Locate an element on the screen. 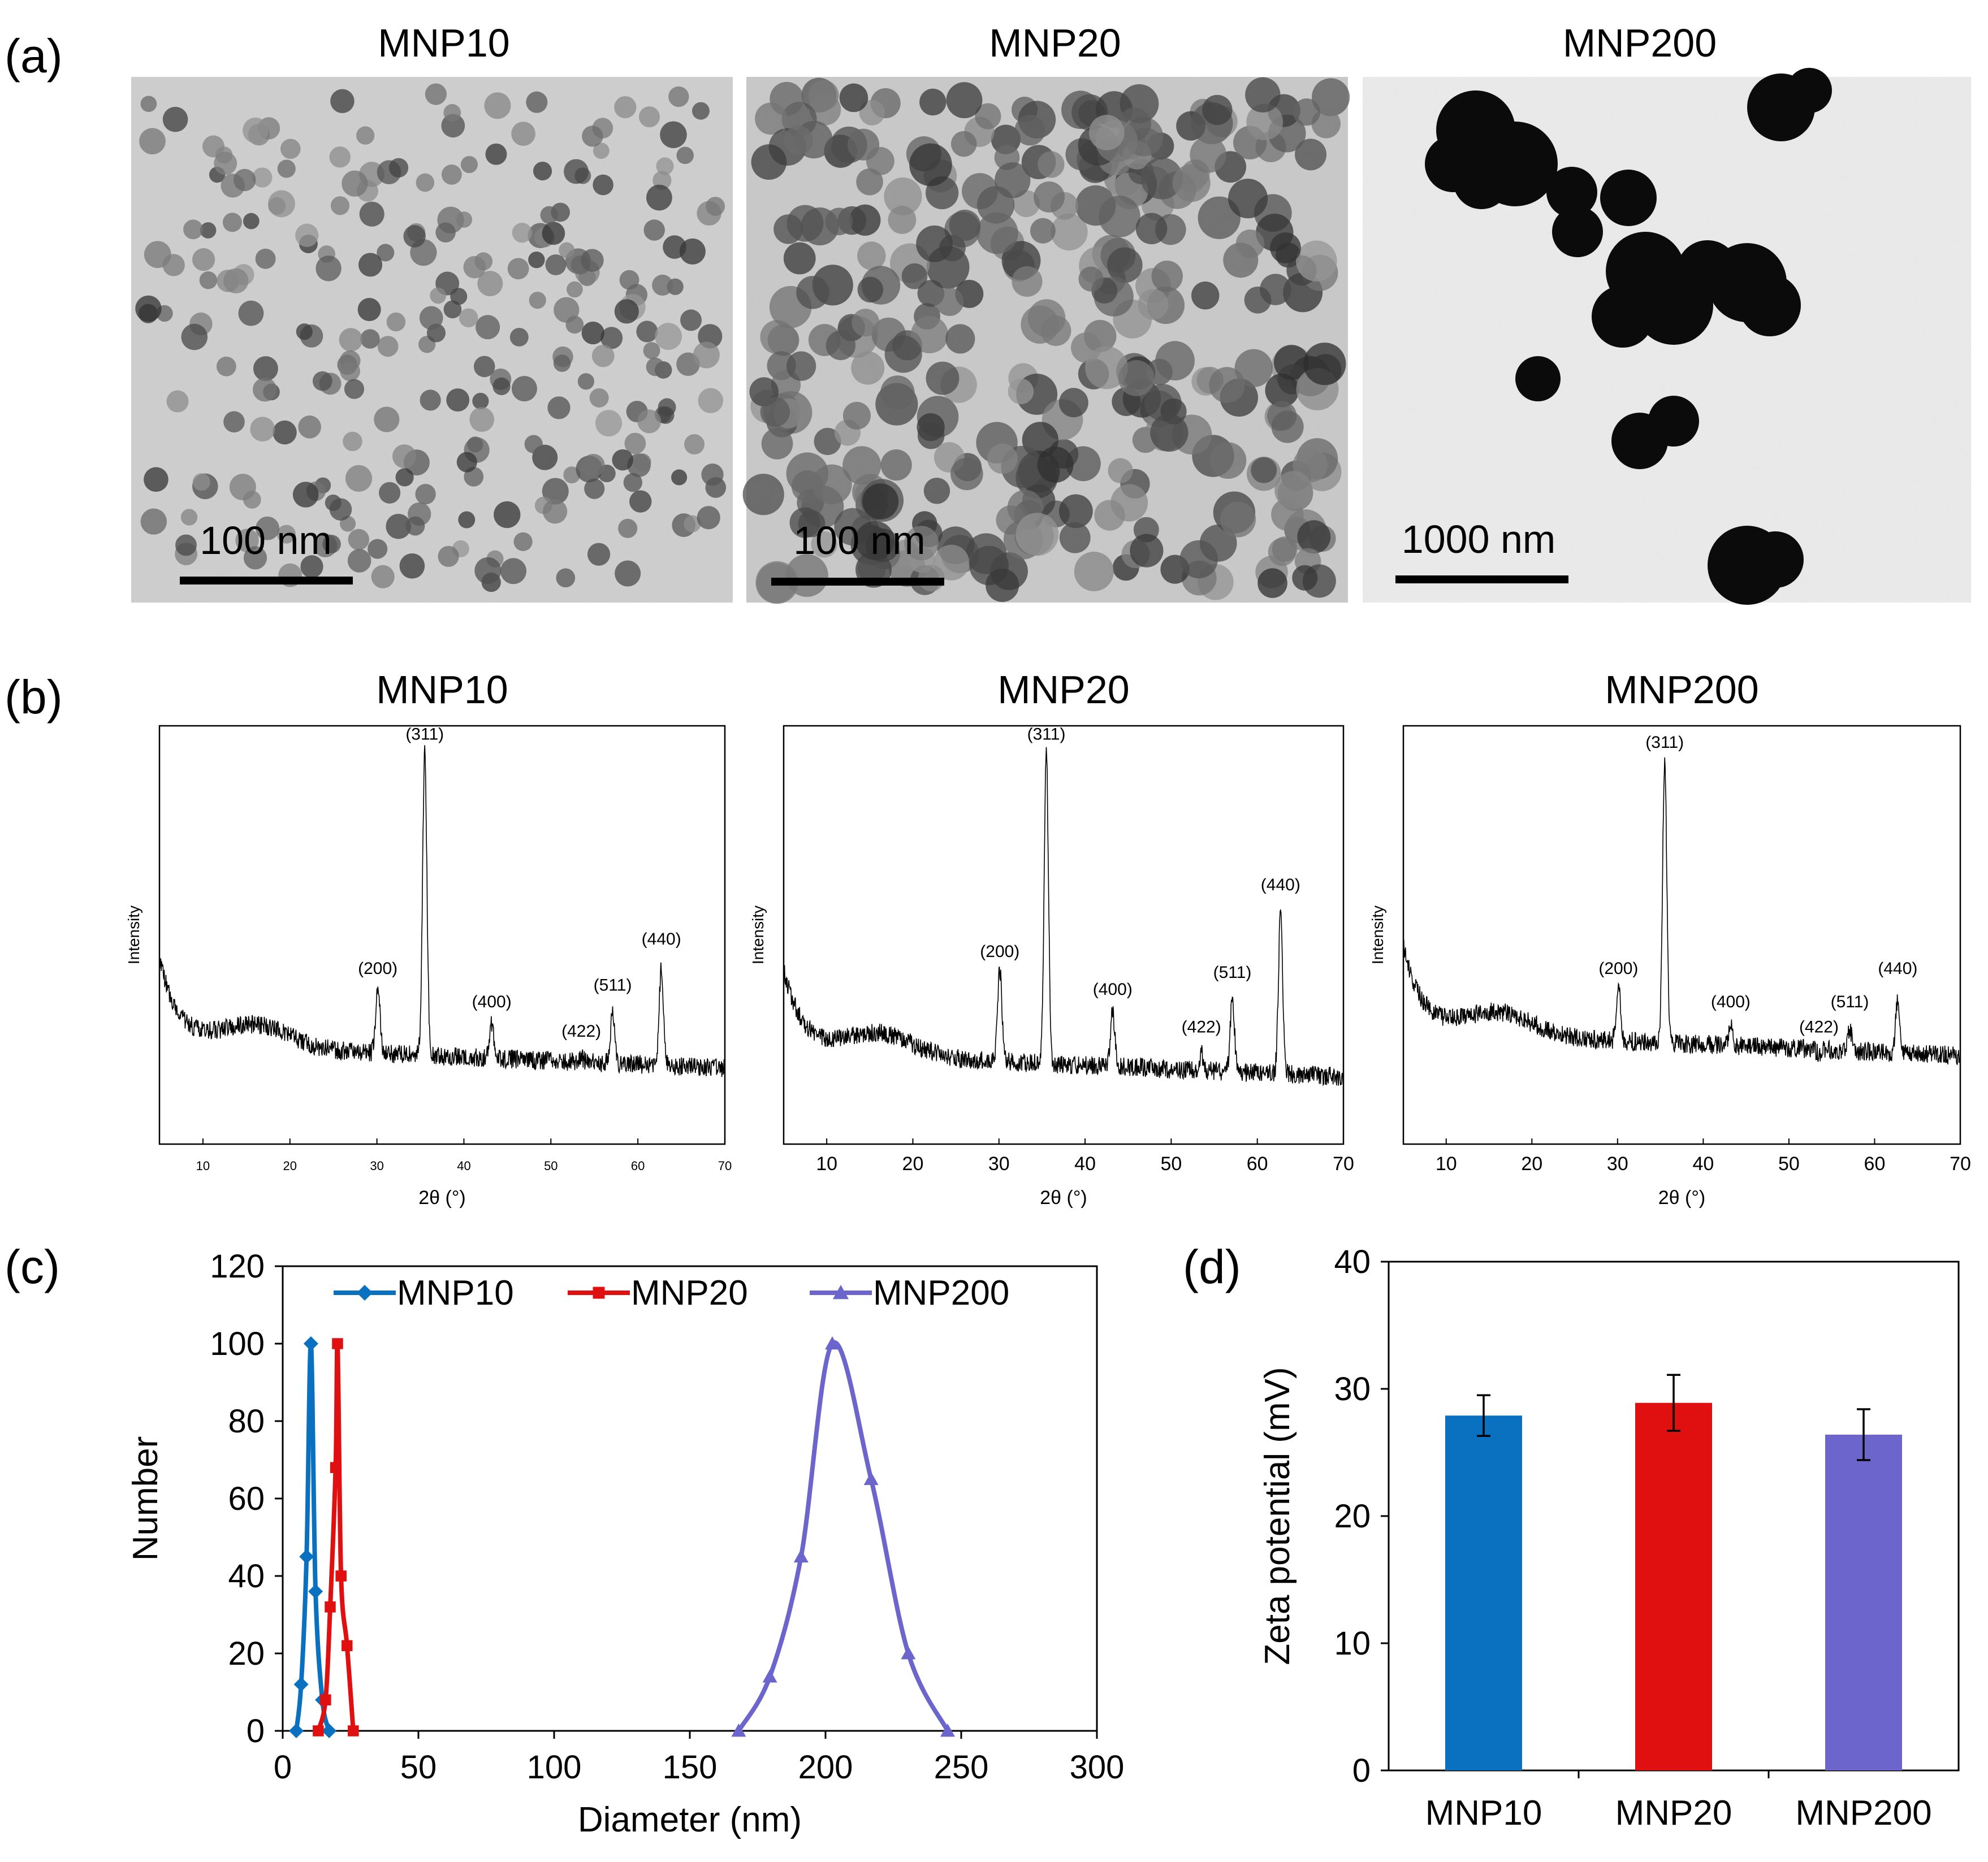 This screenshot has height=1862, width=1988. y-tick-label: 20 is located at coordinates (246, 1653).